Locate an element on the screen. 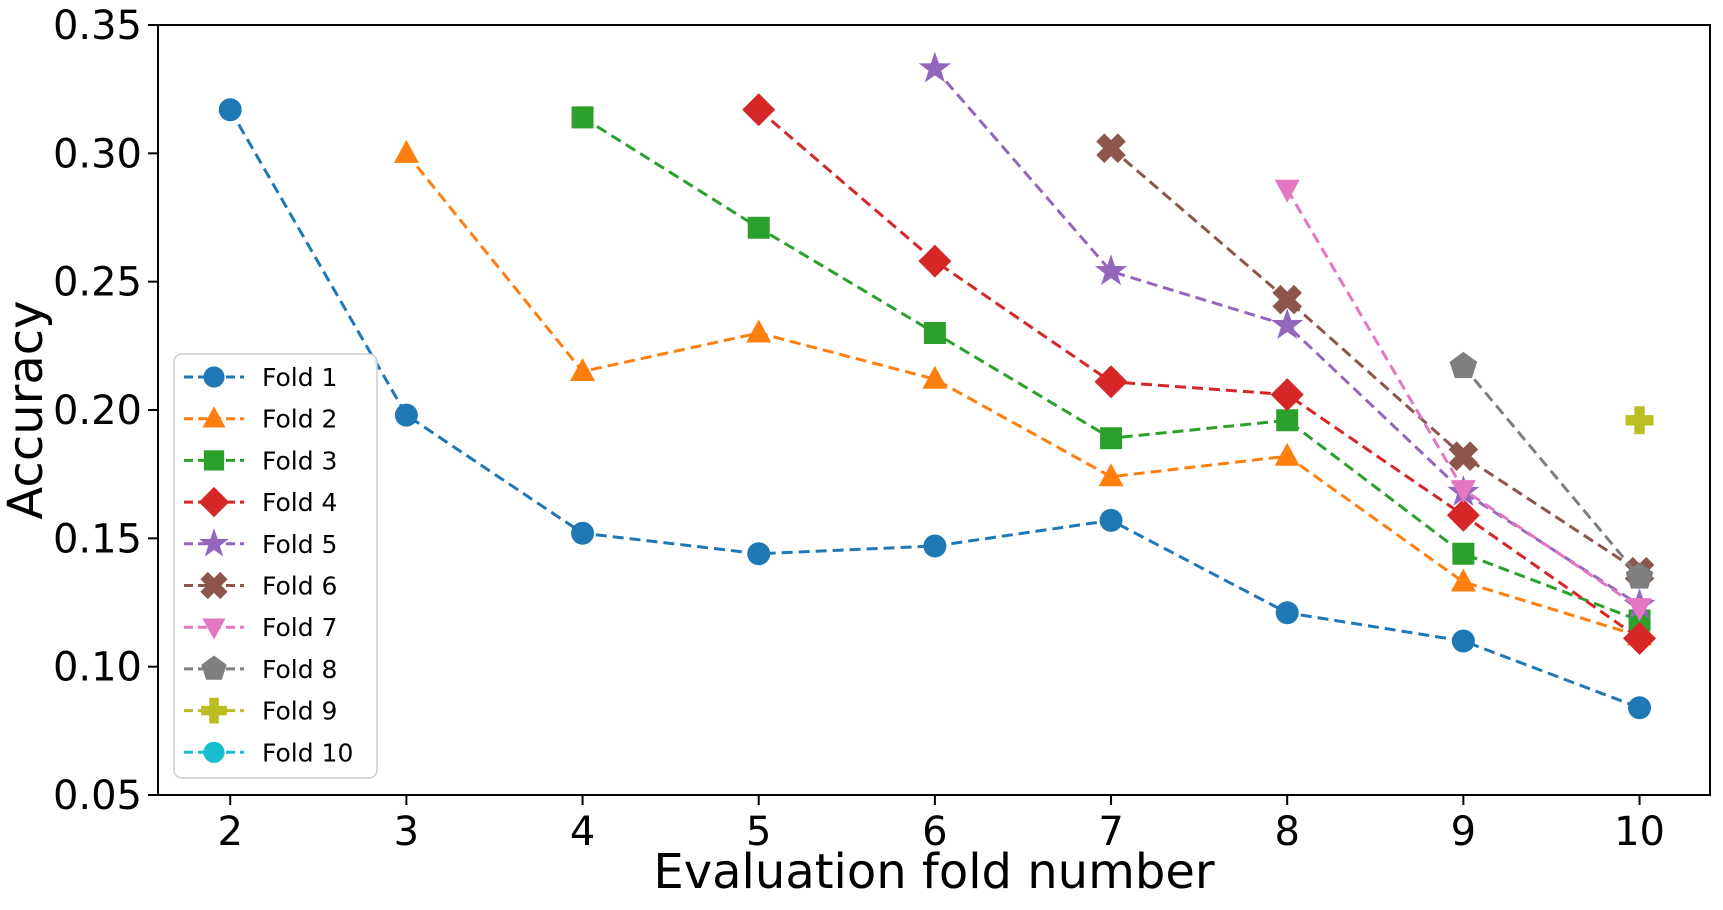  x-tick-label: 5 is located at coordinates (758, 832).